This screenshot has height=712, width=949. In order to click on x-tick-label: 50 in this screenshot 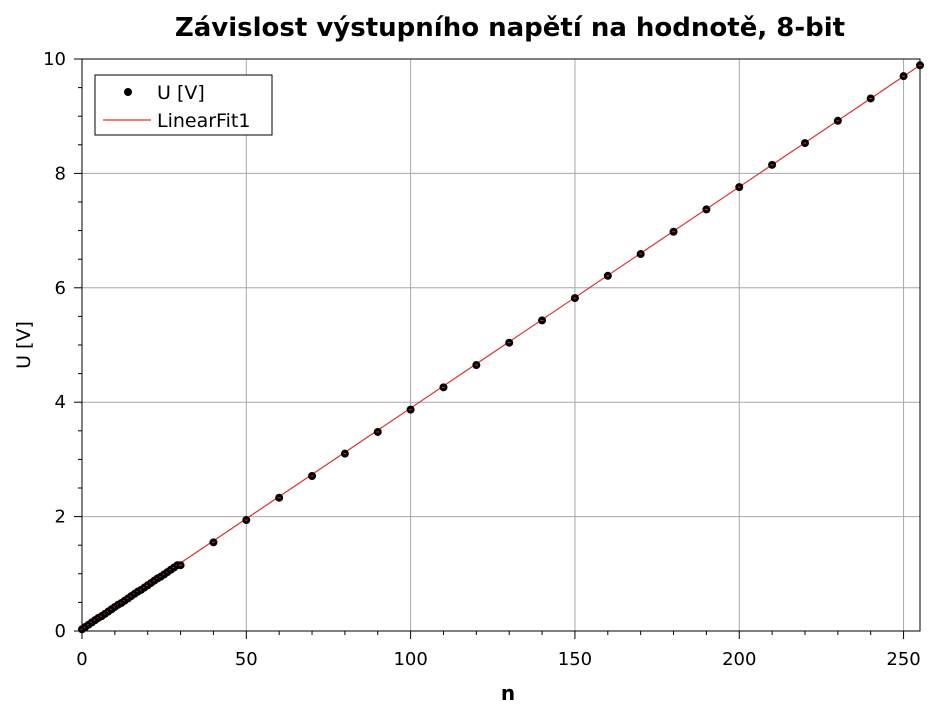, I will do `click(246, 659)`.